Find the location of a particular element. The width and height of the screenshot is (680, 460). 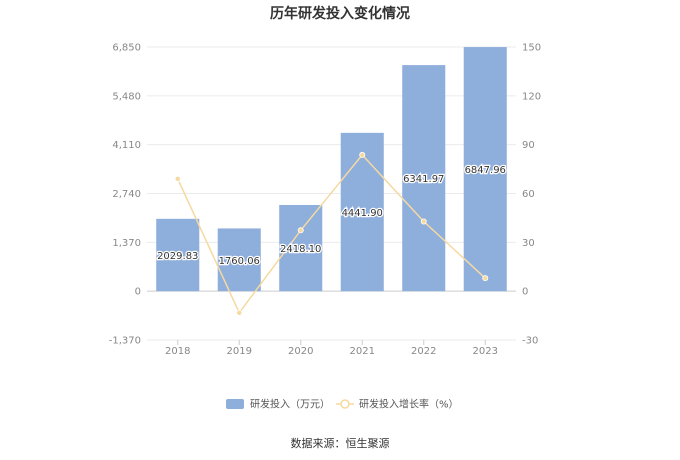

y-left-tick-label: 1,370 is located at coordinates (126, 243).